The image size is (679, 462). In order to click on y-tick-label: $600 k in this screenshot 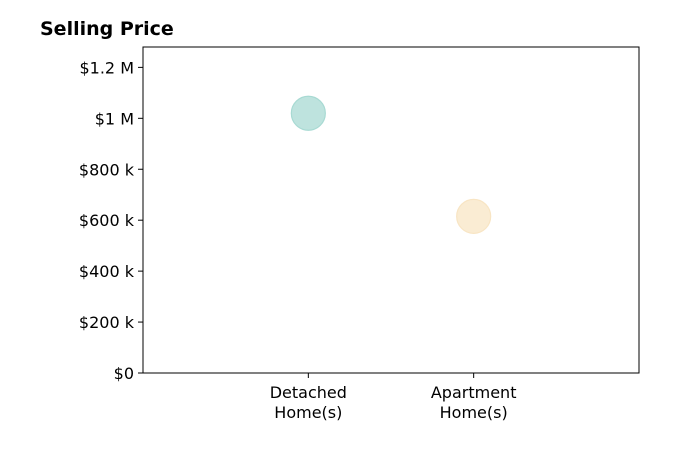, I will do `click(107, 220)`.